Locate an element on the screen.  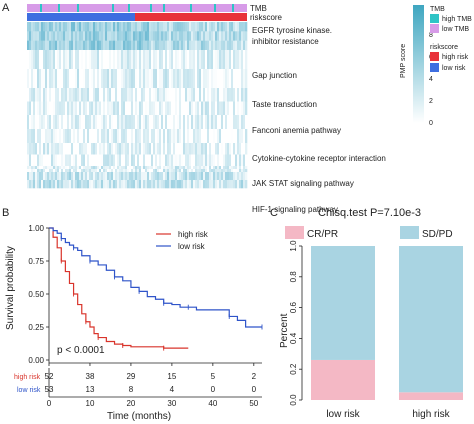
legend-low-tmb-label: low TMB is located at coordinates (455, 29).